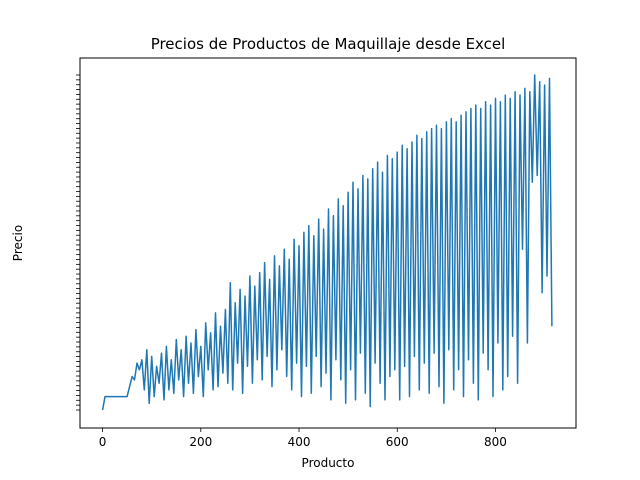  Describe the element at coordinates (495, 442) in the screenshot. I see `x-tick-label: 800` at that location.